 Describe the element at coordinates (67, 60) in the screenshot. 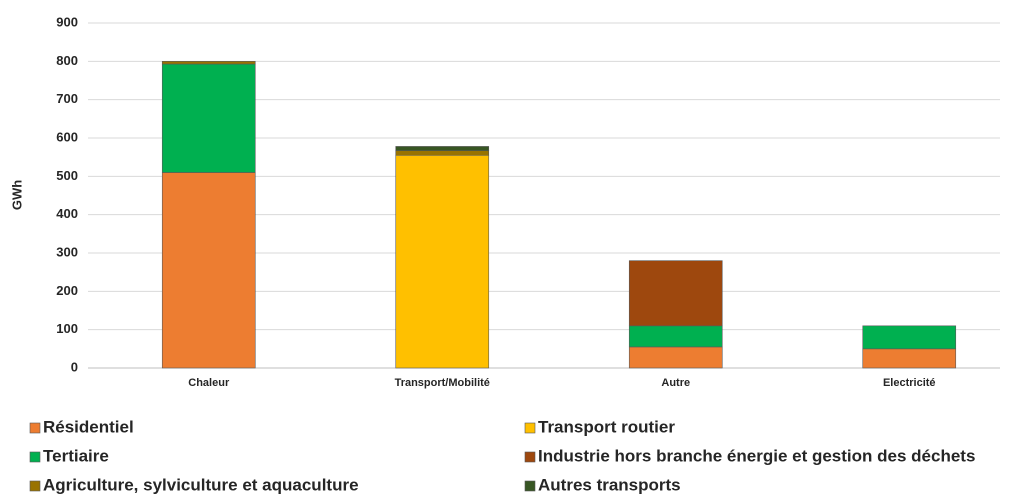

I see `y-tick-label: 800` at that location.